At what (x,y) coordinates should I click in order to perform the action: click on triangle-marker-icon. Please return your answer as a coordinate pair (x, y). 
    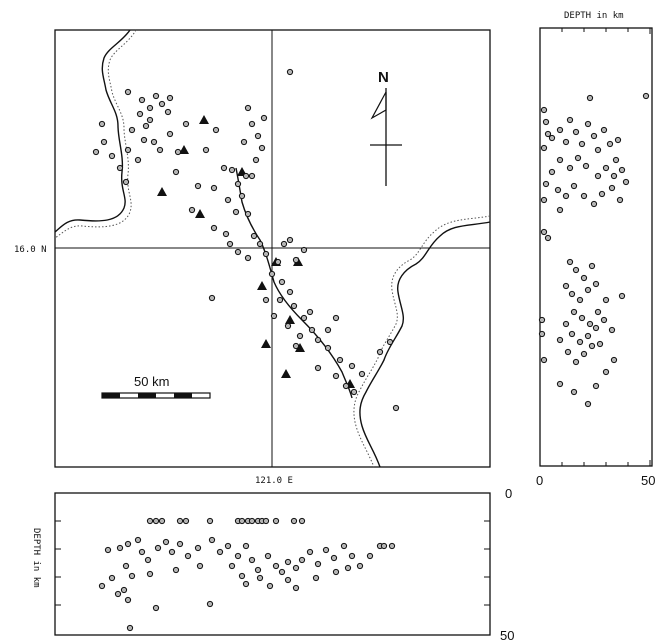
    Looking at the image, I should click on (266, 343).